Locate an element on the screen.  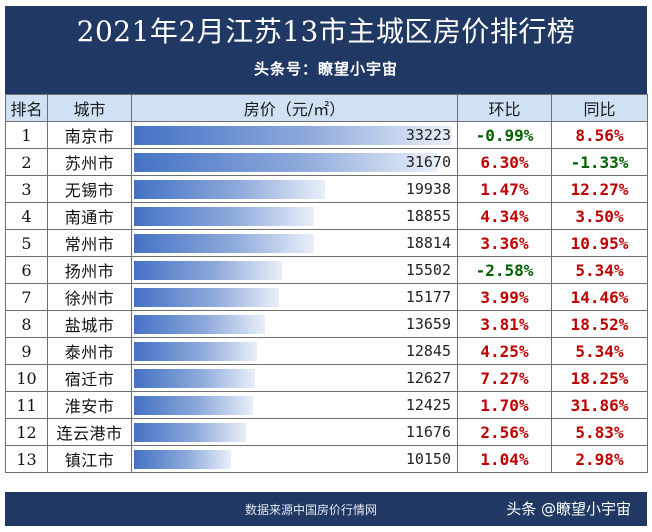
table-row: 10 宿迁市 12627 7.27% 18.25% is located at coordinates (326, 378).